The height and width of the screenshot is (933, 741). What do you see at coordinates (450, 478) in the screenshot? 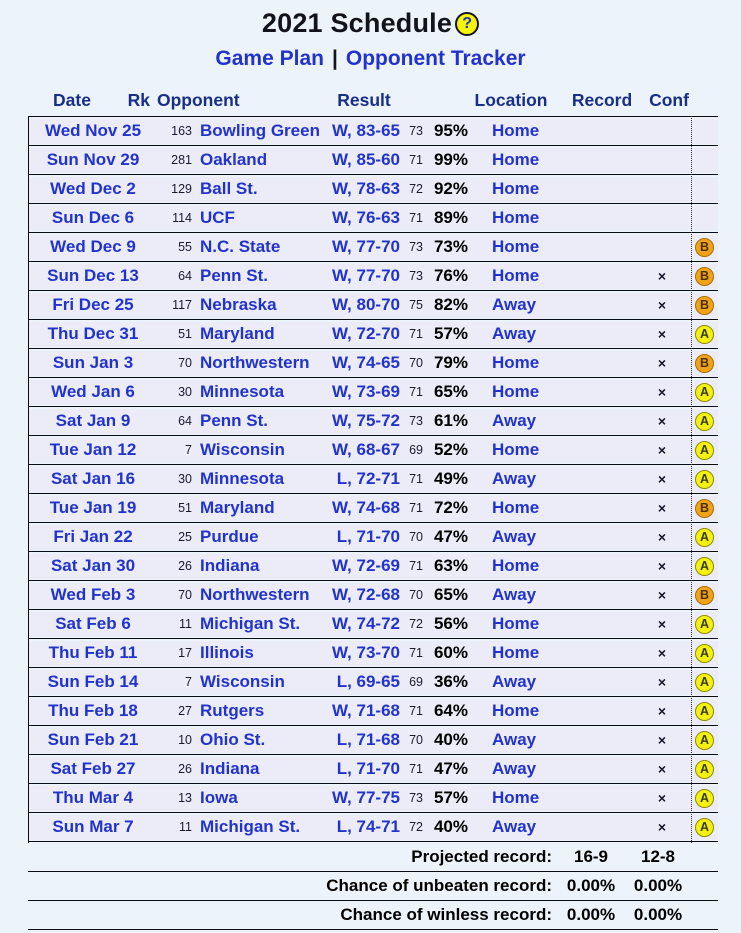
I see `win-probability: 49%` at bounding box center [450, 478].